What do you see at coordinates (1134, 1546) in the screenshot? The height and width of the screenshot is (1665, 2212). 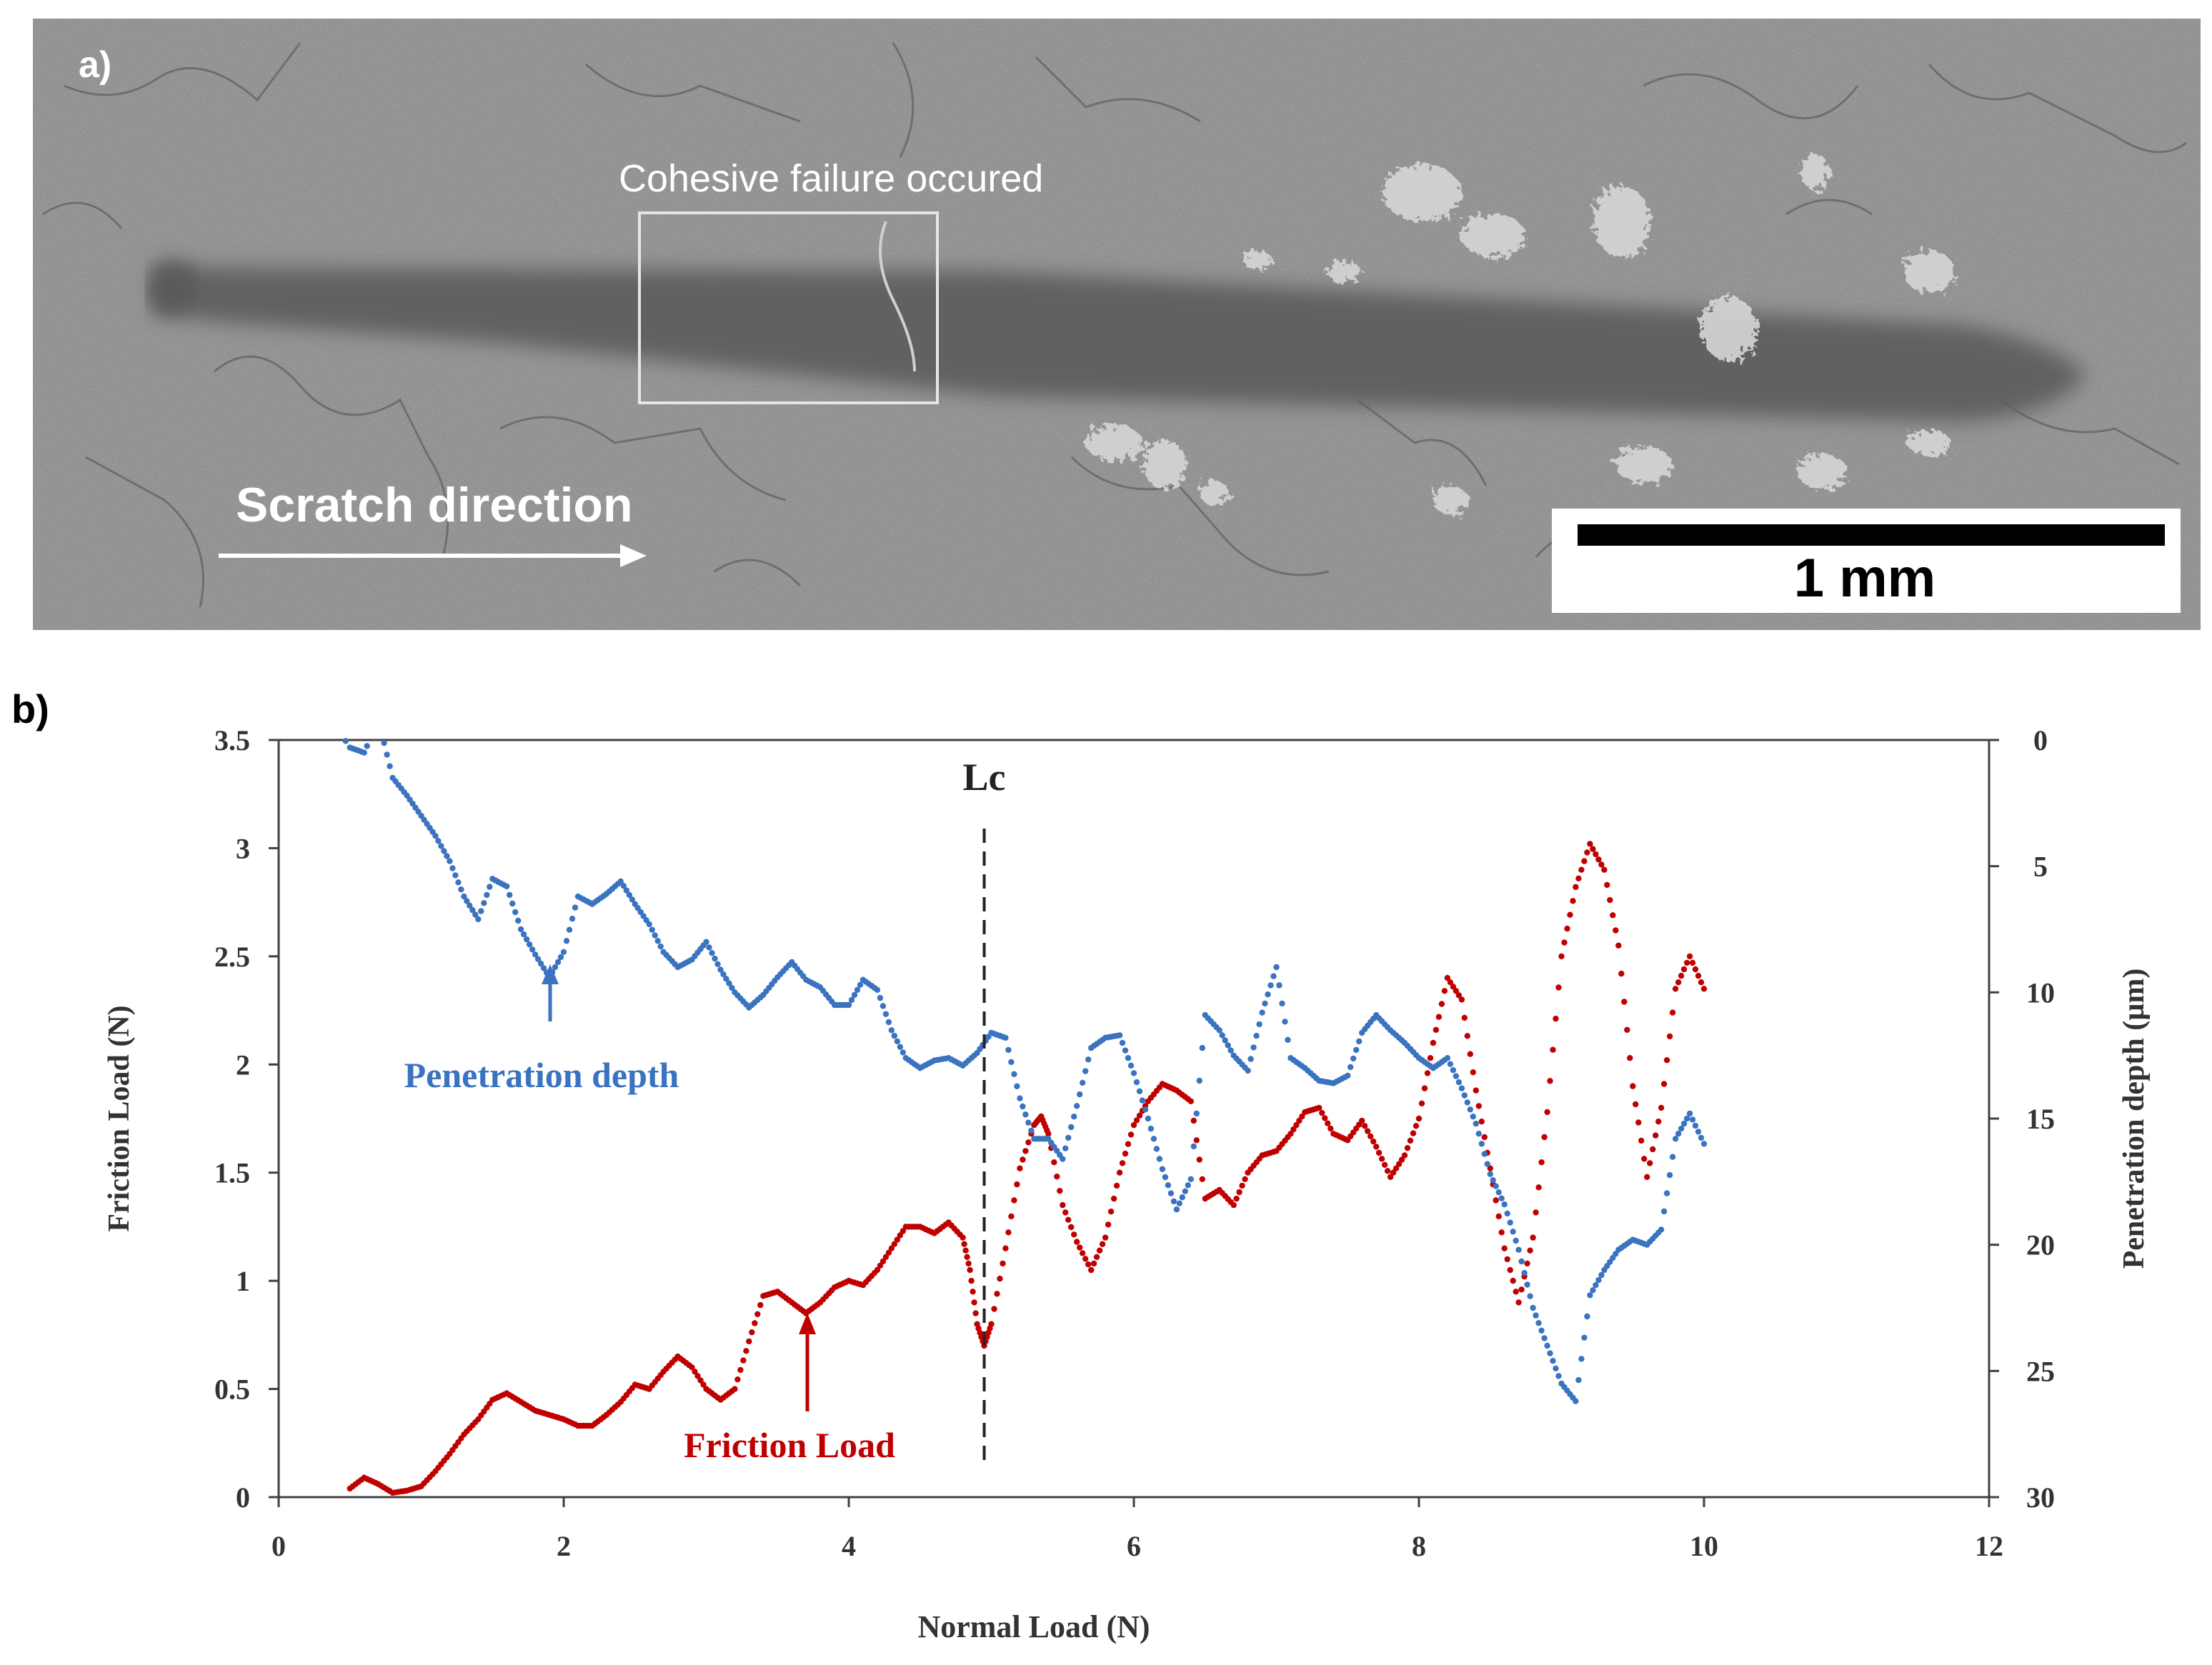 I see `x-tick-label: 6` at bounding box center [1134, 1546].